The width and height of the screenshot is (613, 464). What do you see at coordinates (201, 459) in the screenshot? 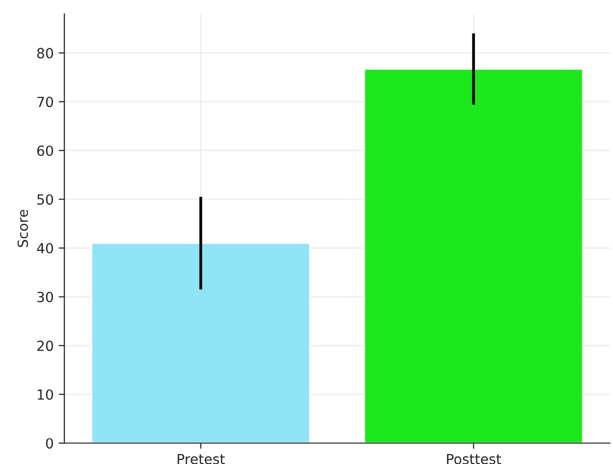
I see `x-tick-label: Pretest` at bounding box center [201, 459].